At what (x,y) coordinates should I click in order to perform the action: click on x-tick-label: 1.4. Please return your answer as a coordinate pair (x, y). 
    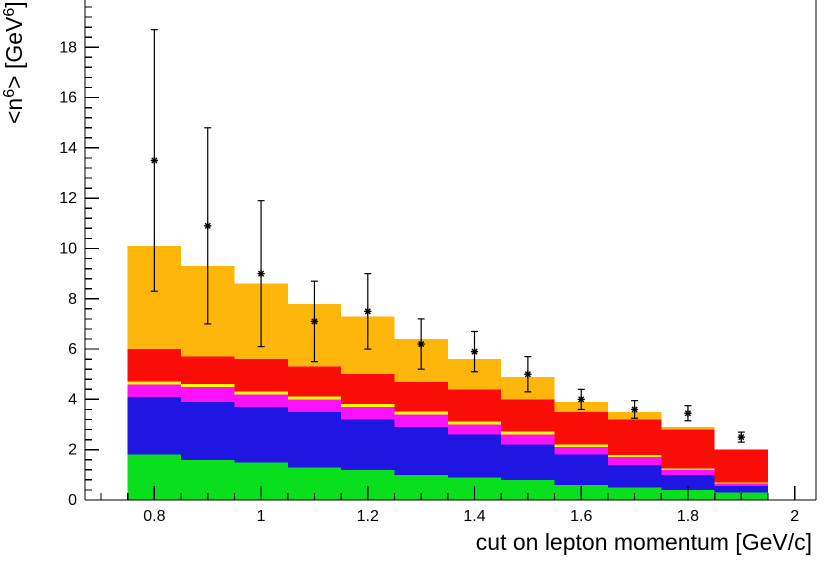
    Looking at the image, I should click on (474, 516).